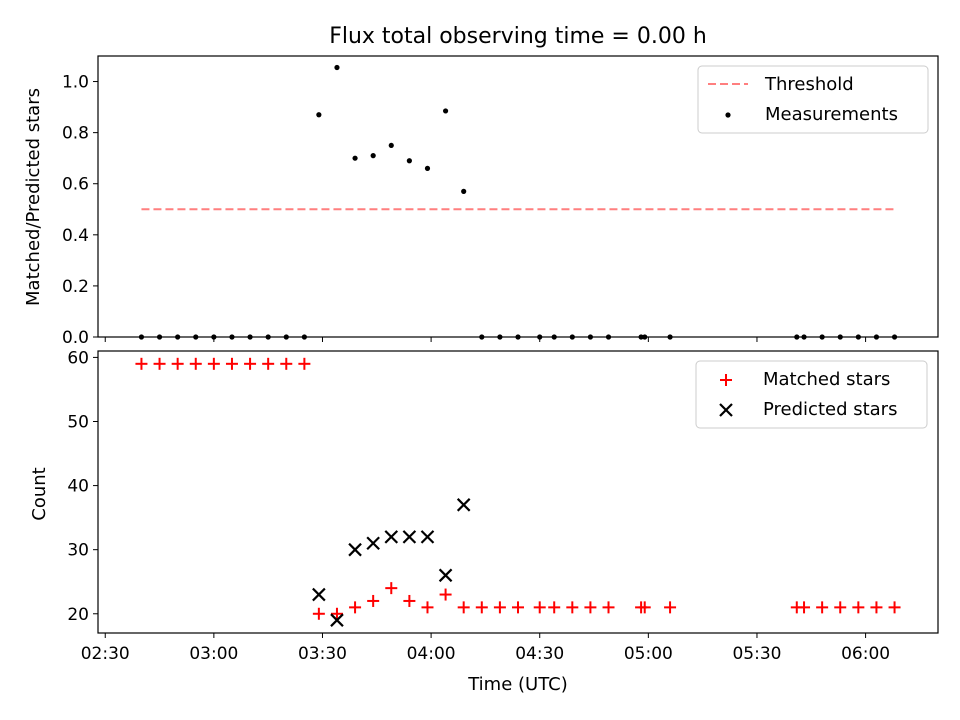  I want to click on top-y-tick-label: 0.0, so click(75, 338).